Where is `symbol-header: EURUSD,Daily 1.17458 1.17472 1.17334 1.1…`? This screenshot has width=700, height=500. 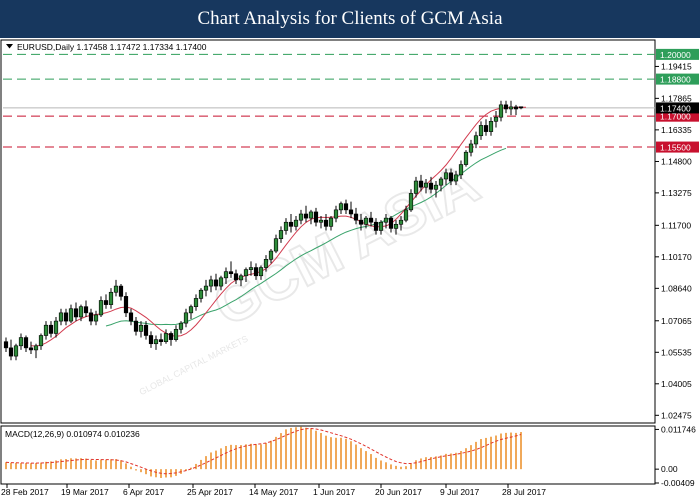 symbol-header: EURUSD,Daily 1.17458 1.17472 1.17334 1.1… is located at coordinates (112, 47).